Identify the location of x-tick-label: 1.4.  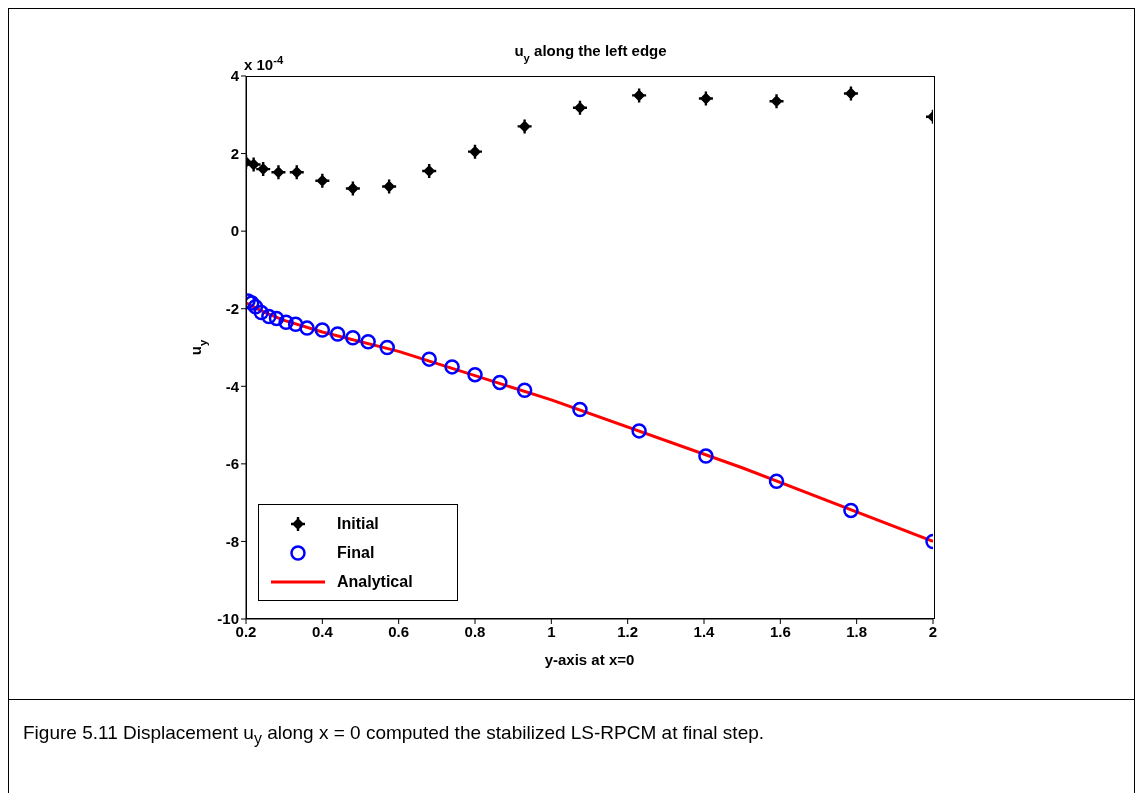
(704, 631).